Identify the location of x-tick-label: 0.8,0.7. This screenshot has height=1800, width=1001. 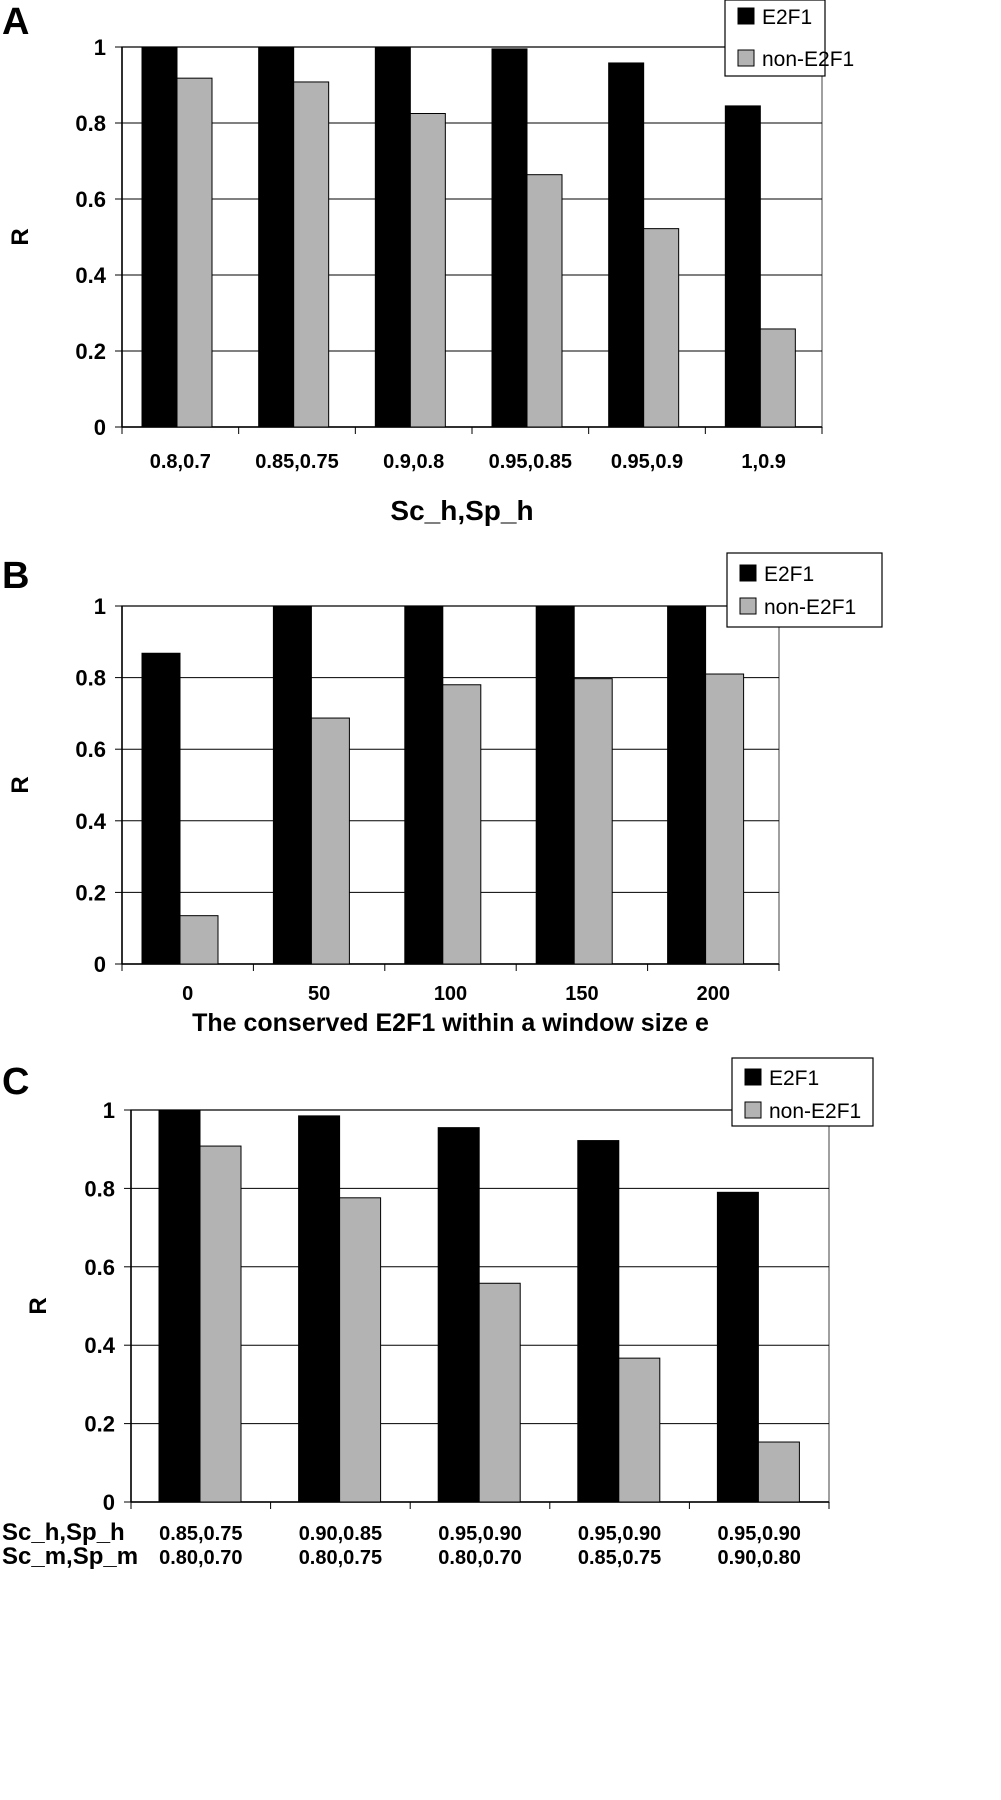
(180, 462).